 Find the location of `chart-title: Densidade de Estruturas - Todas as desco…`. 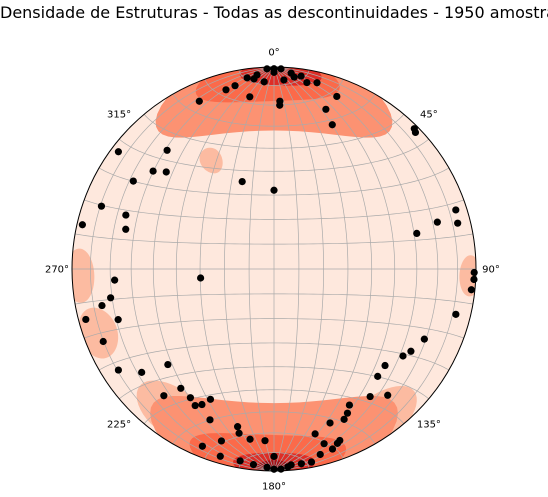

chart-title: Densidade de Estruturas - Todas as desco… is located at coordinates (274, 12).